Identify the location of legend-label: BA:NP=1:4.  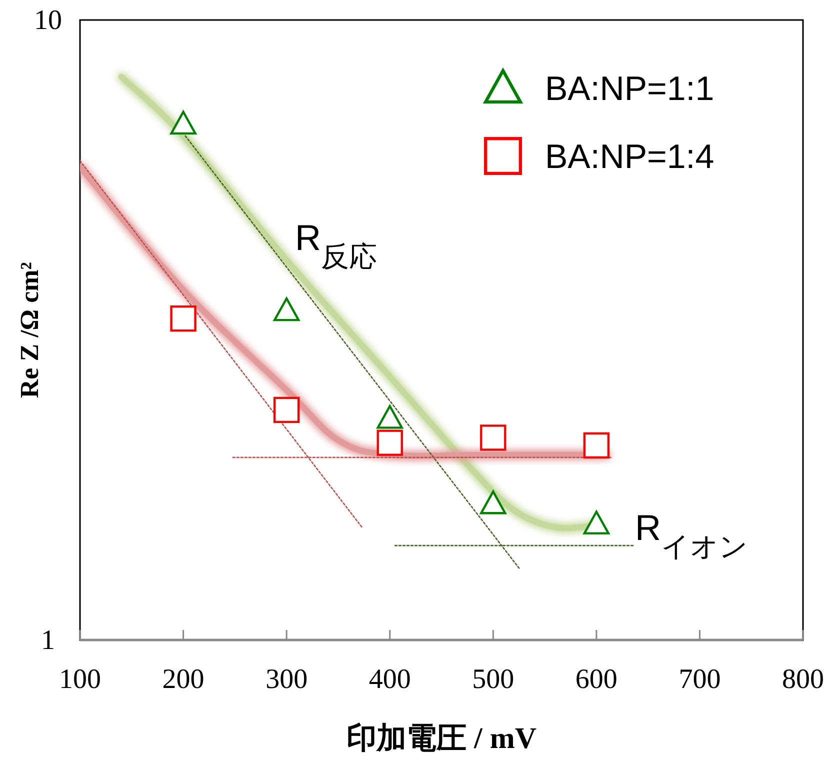
(629, 157).